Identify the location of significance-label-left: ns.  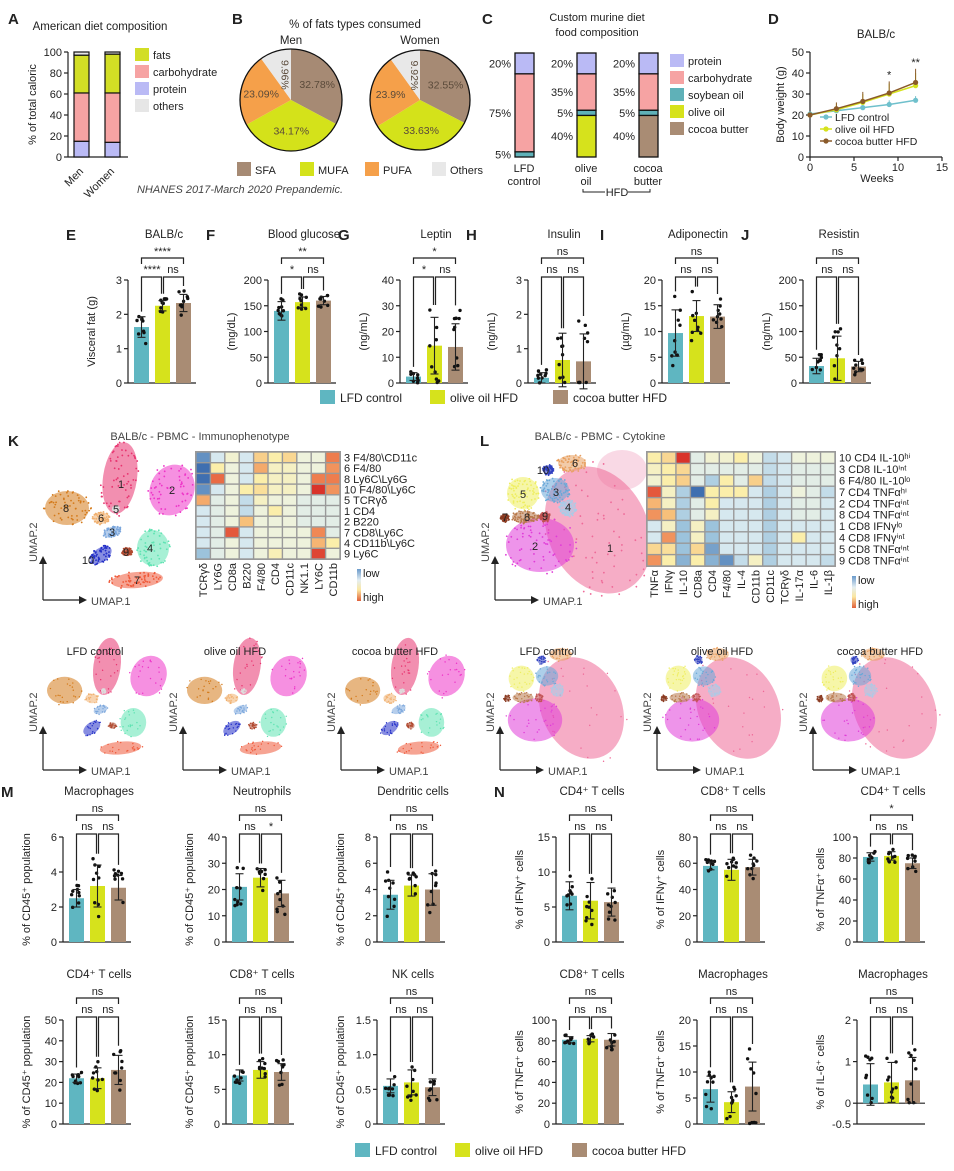
(580, 827).